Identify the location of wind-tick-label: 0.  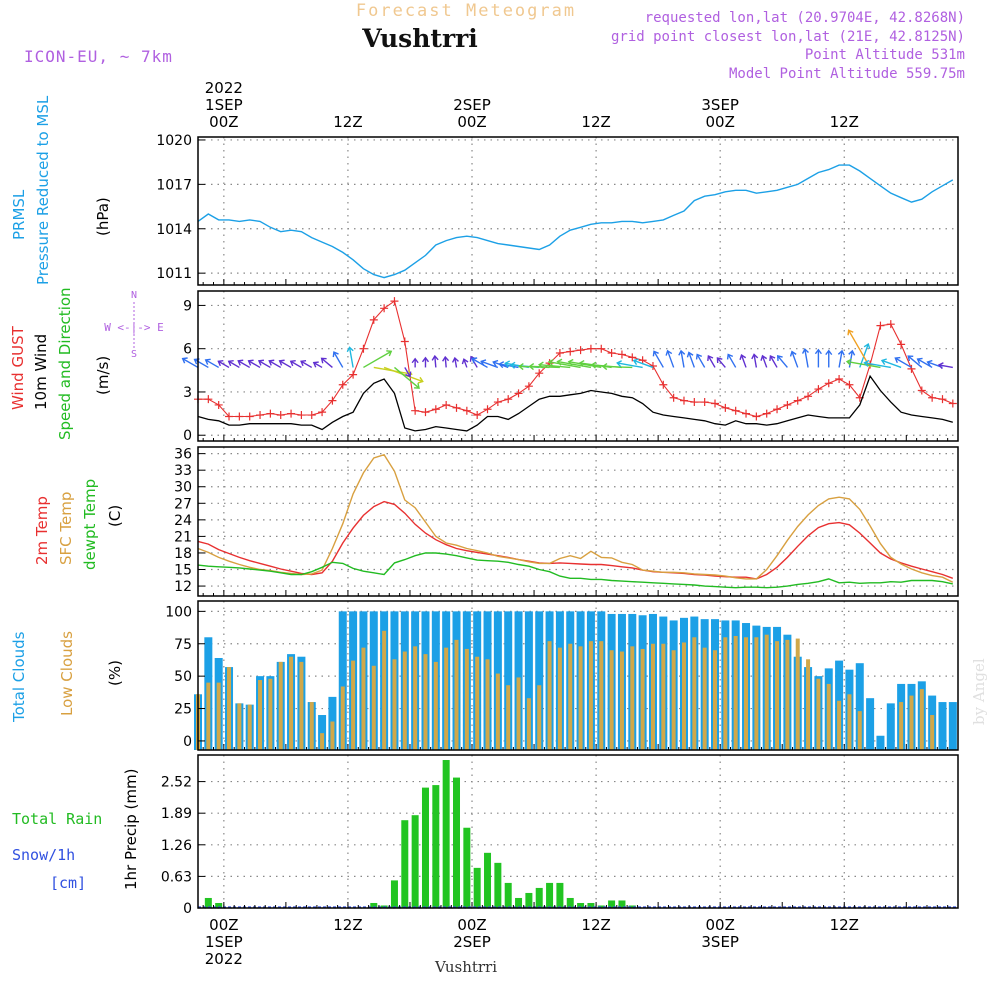
(187, 436).